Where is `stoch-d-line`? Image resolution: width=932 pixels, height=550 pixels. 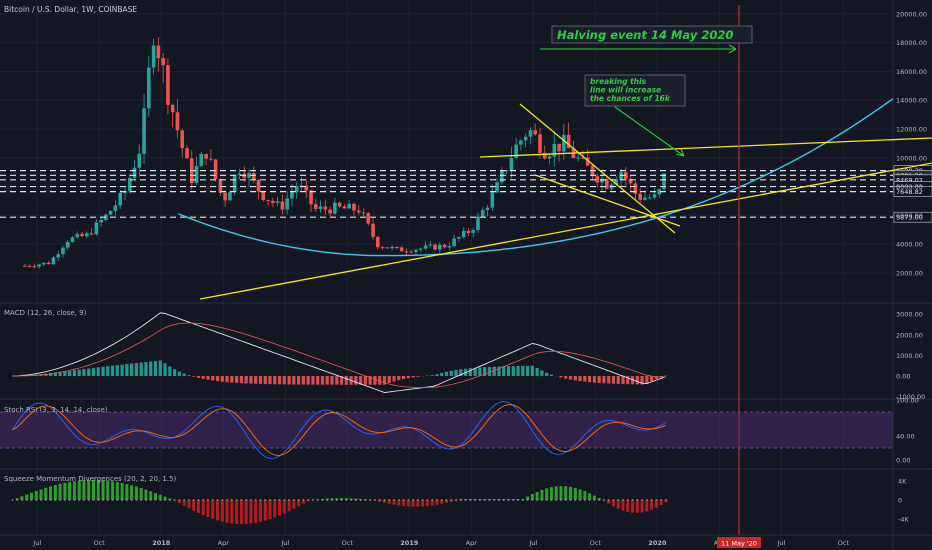
stoch-d-line is located at coordinates (339, 430).